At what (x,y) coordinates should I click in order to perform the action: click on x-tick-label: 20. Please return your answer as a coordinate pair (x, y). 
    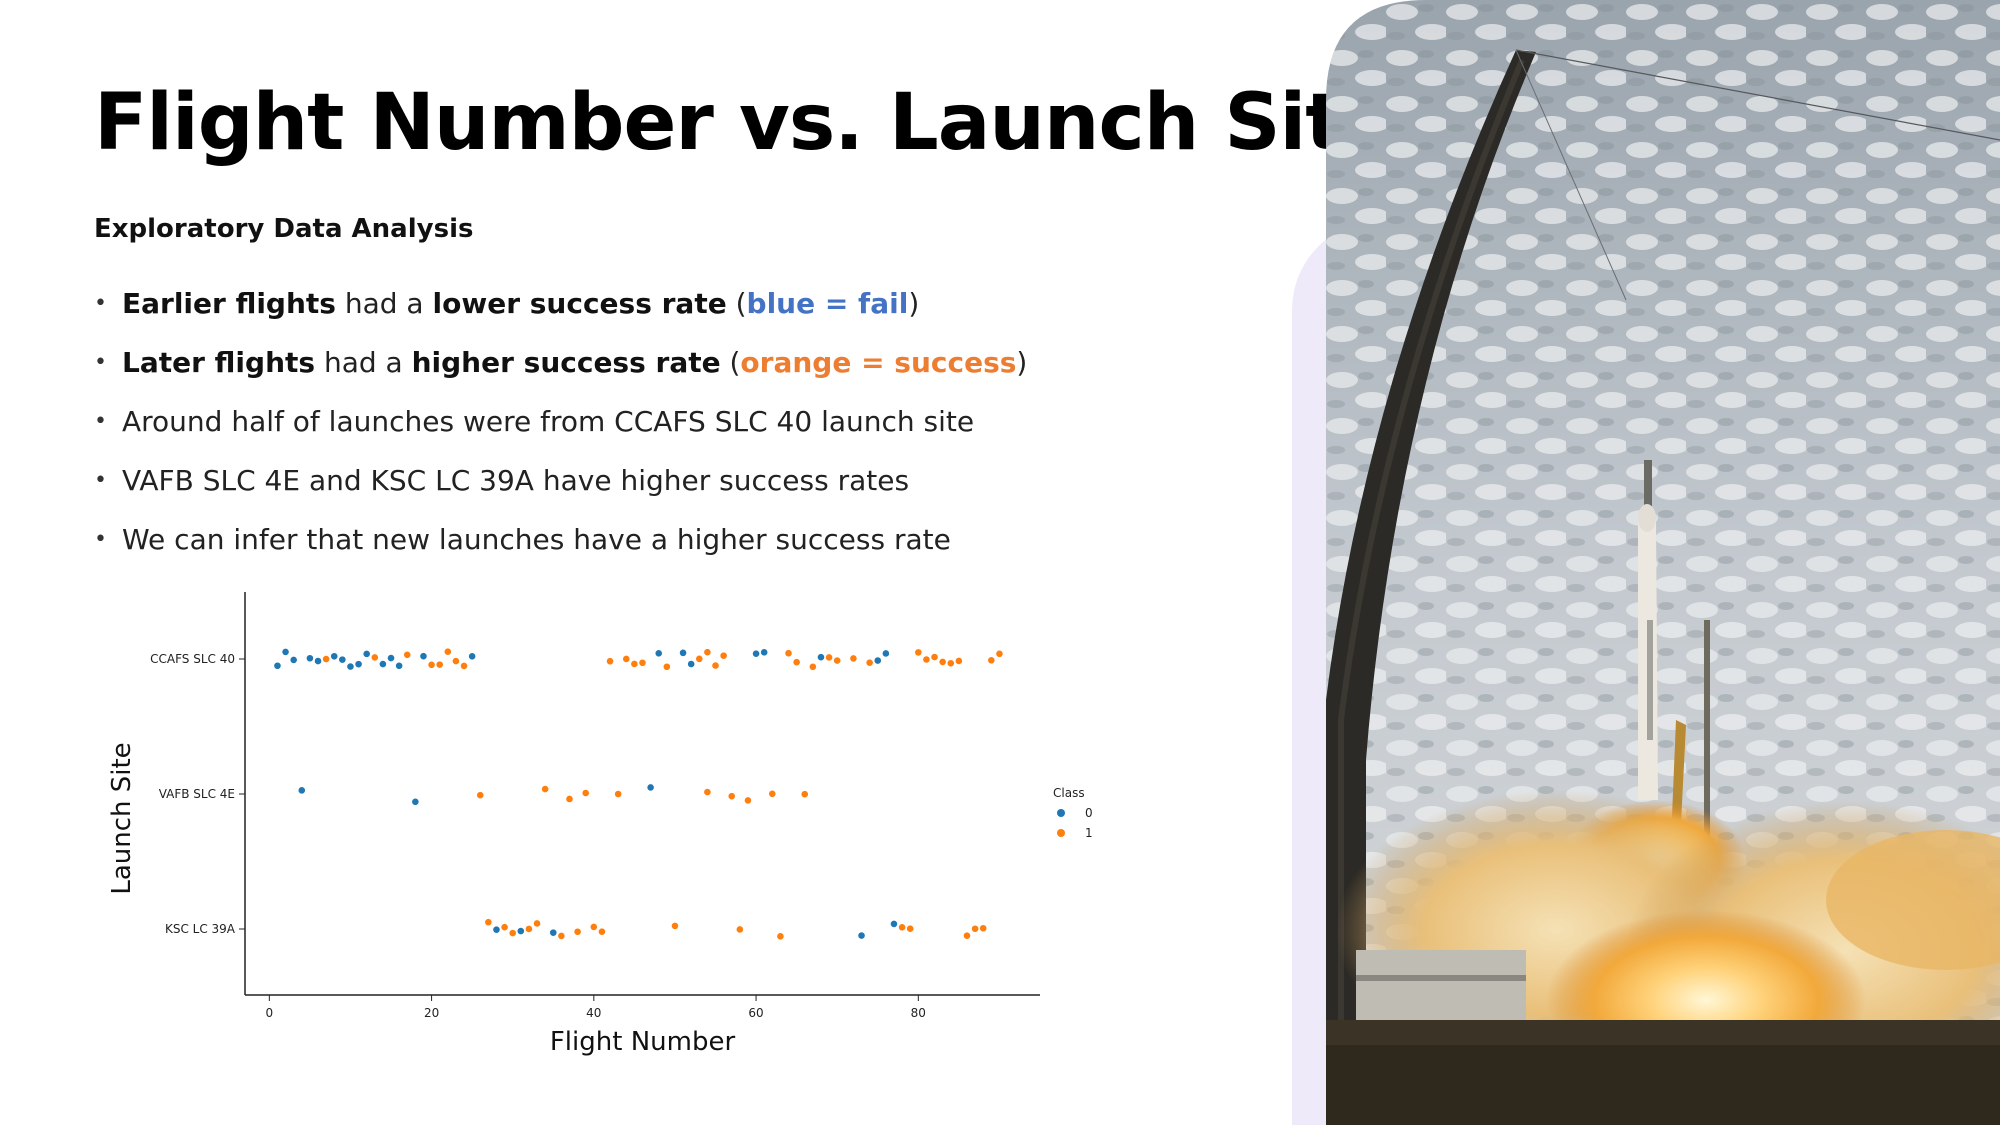
    Looking at the image, I should click on (431, 1013).